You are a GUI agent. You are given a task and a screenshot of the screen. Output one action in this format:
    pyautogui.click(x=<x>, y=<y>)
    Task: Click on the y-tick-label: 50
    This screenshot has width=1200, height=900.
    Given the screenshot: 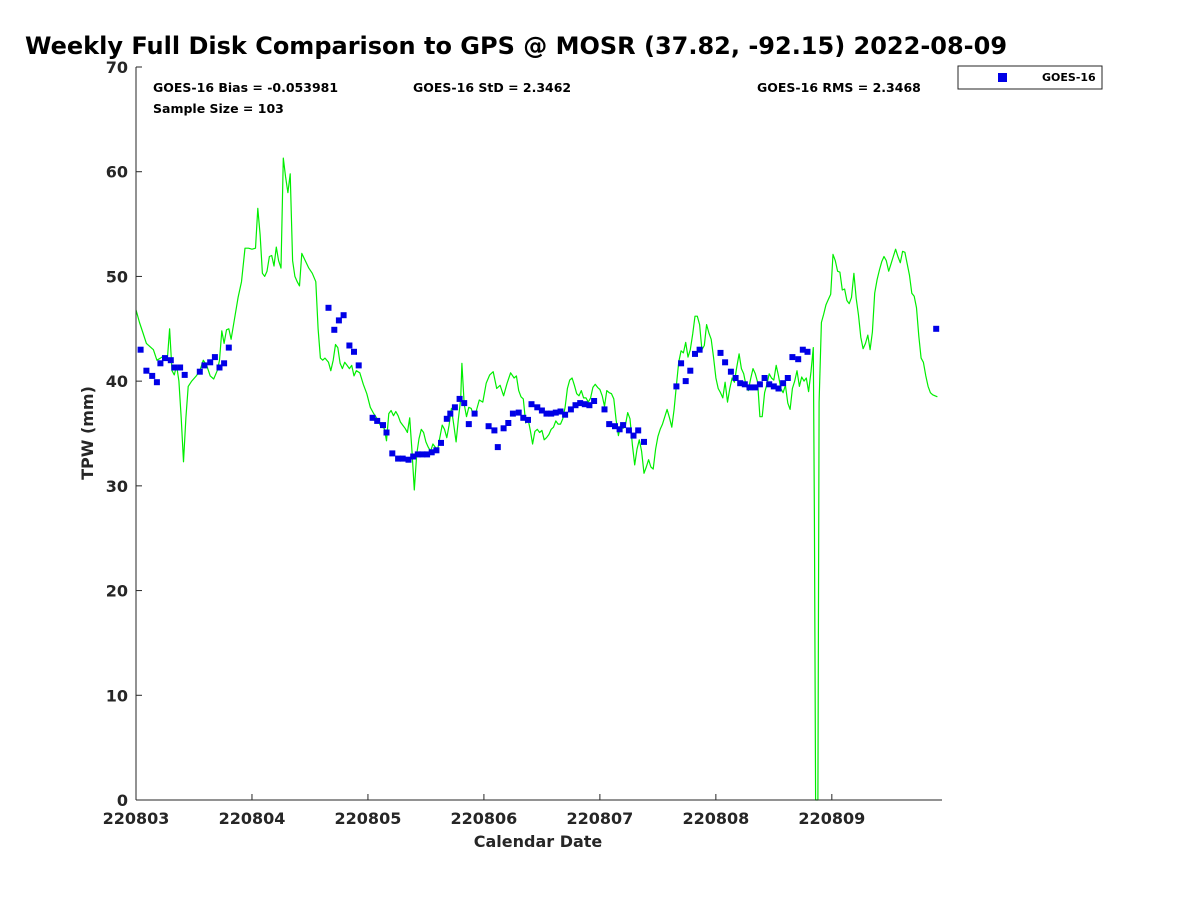 What is the action you would take?
    pyautogui.click(x=117, y=276)
    